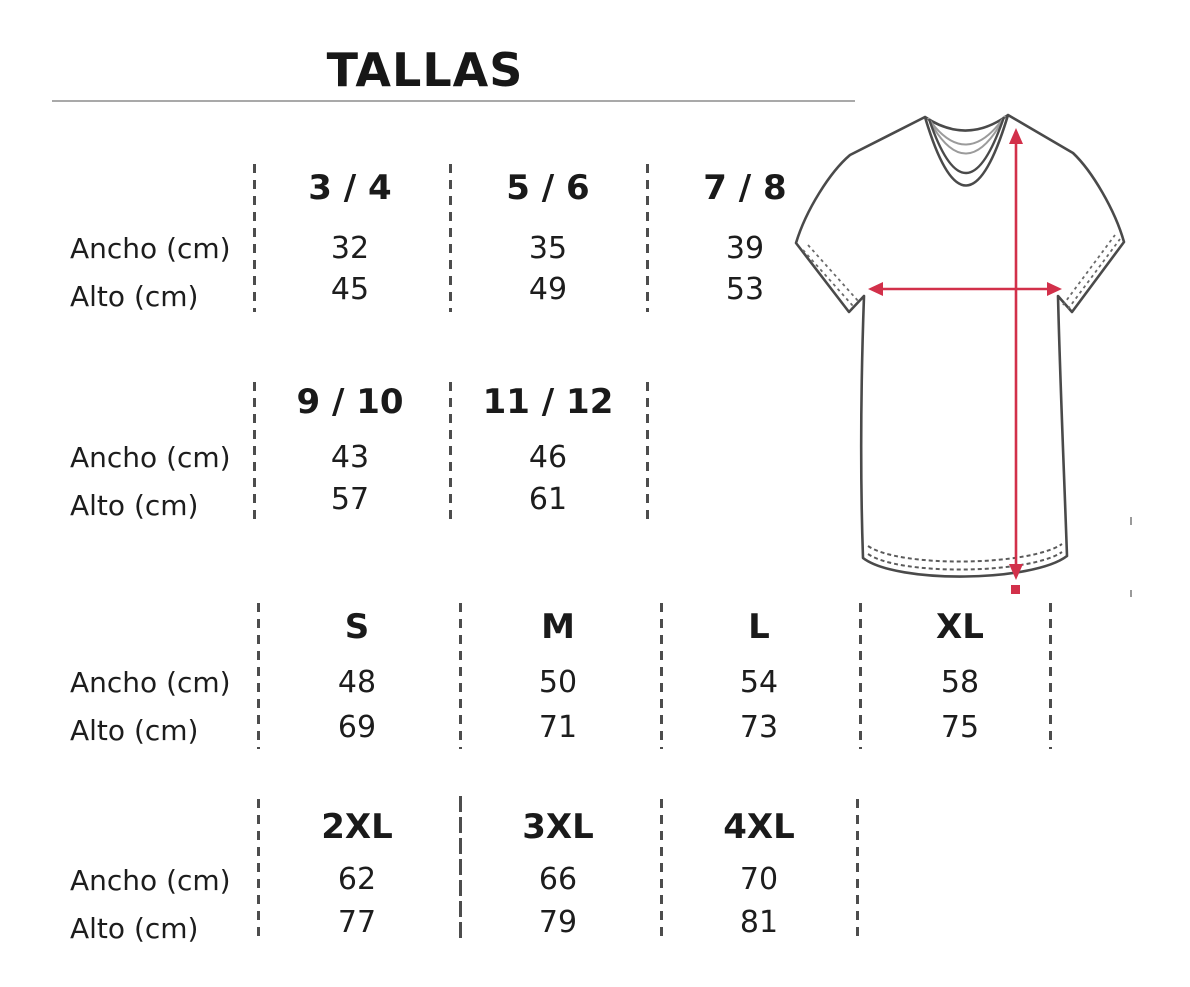 The image size is (1190, 987). What do you see at coordinates (357, 727) in the screenshot?
I see `alto-value: 69` at bounding box center [357, 727].